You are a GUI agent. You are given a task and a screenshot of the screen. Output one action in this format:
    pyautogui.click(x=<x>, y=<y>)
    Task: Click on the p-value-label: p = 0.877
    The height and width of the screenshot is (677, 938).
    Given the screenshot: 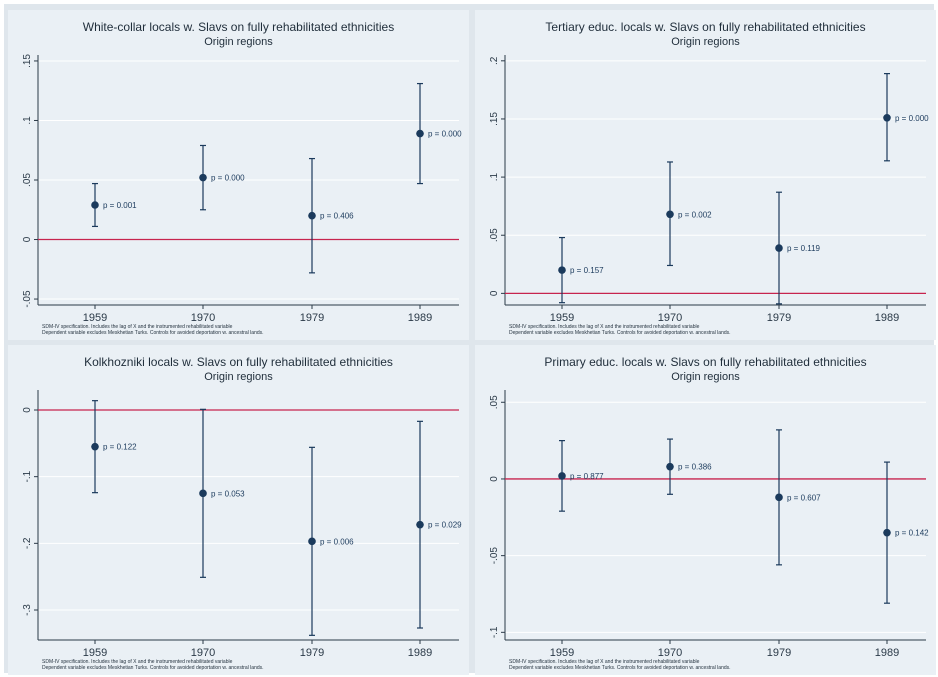 What is the action you would take?
    pyautogui.click(x=587, y=476)
    